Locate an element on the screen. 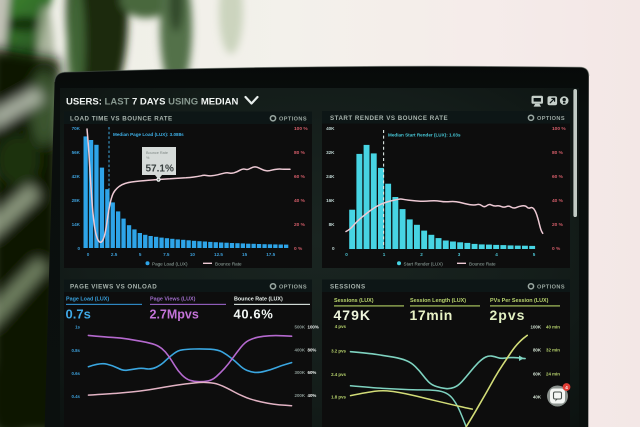 The width and height of the screenshot is (640, 427). svg-text: SESSIONS is located at coordinates (348, 287).